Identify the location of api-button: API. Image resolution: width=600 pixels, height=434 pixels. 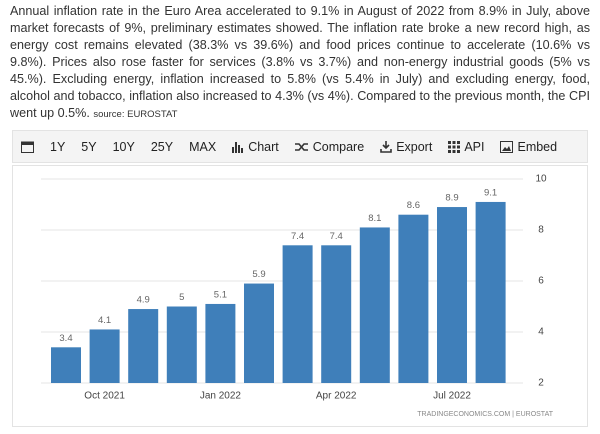
(466, 147).